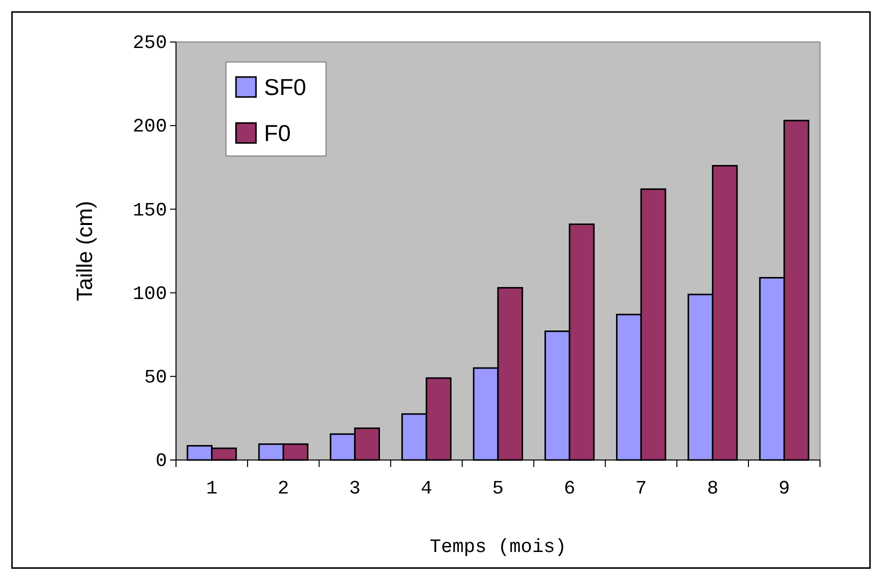  I want to click on x-tick-label: 8, so click(712, 488).